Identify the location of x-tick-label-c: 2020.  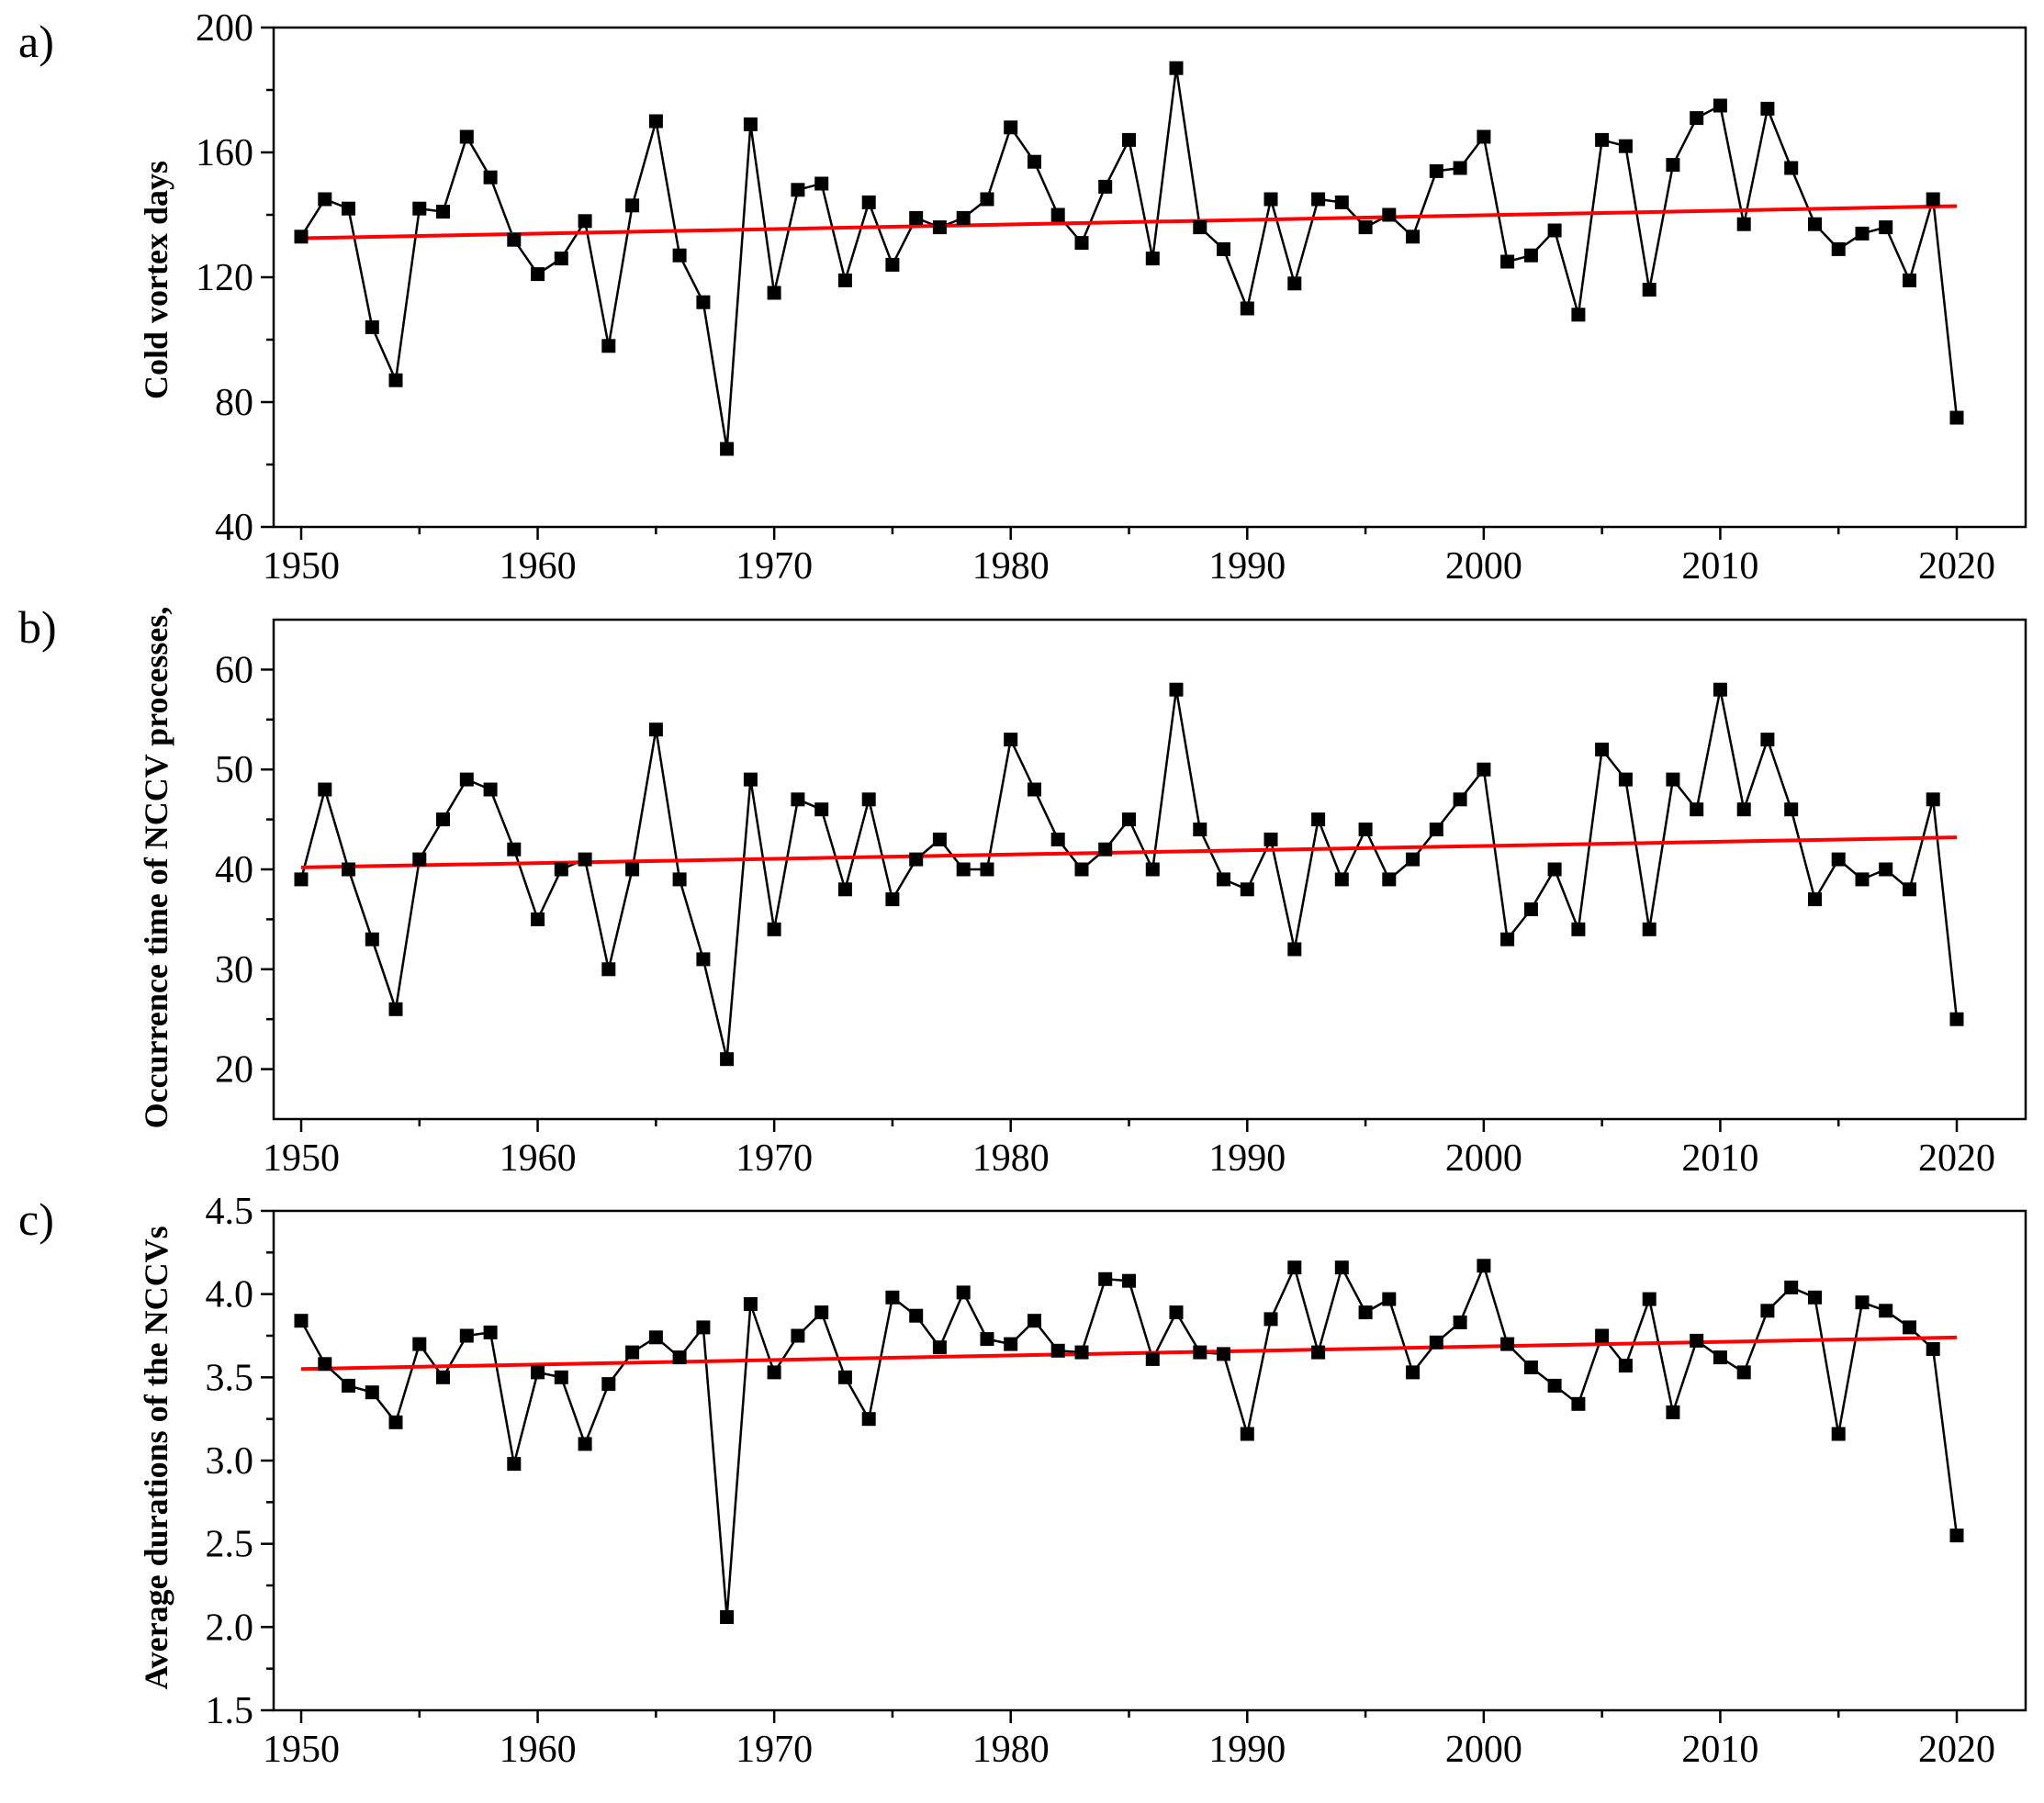
(1956, 1750).